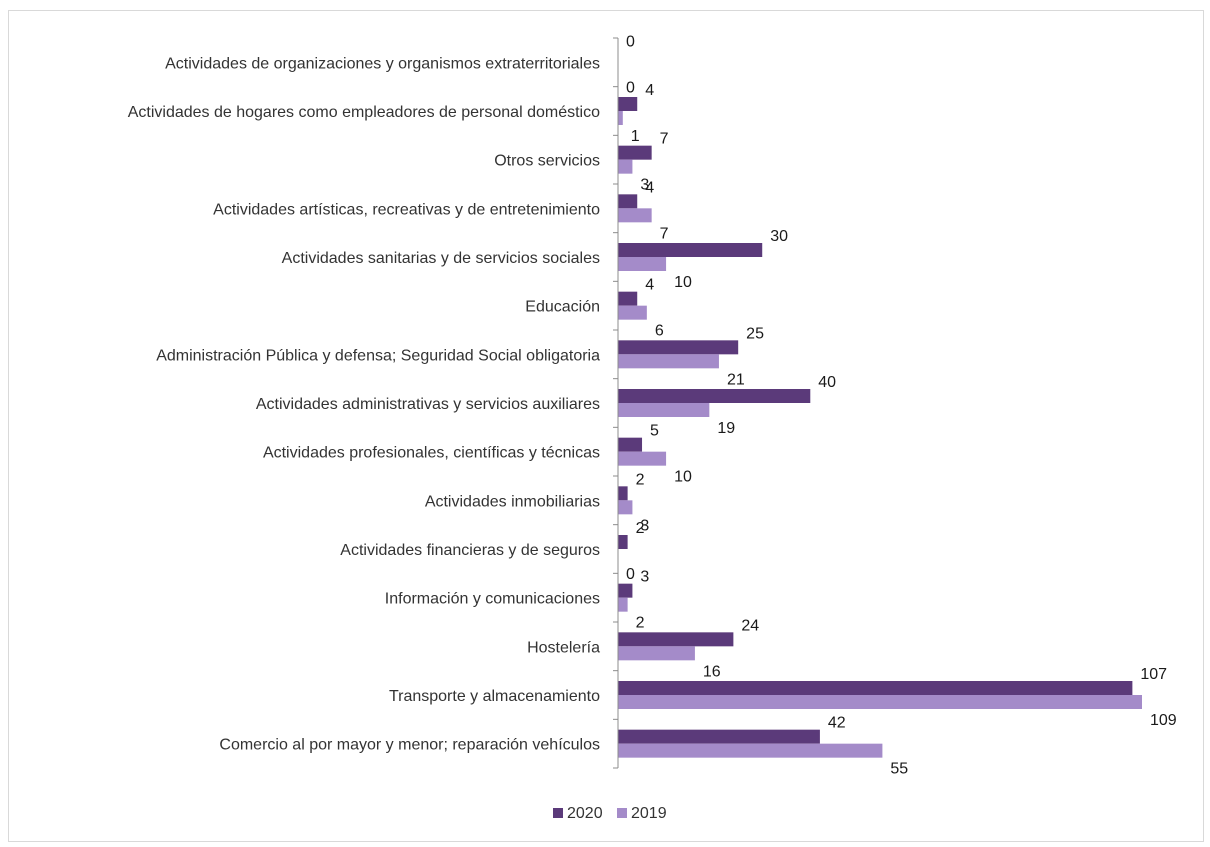 This screenshot has height=847, width=1210. I want to click on value-label-2019: 2, so click(640, 623).